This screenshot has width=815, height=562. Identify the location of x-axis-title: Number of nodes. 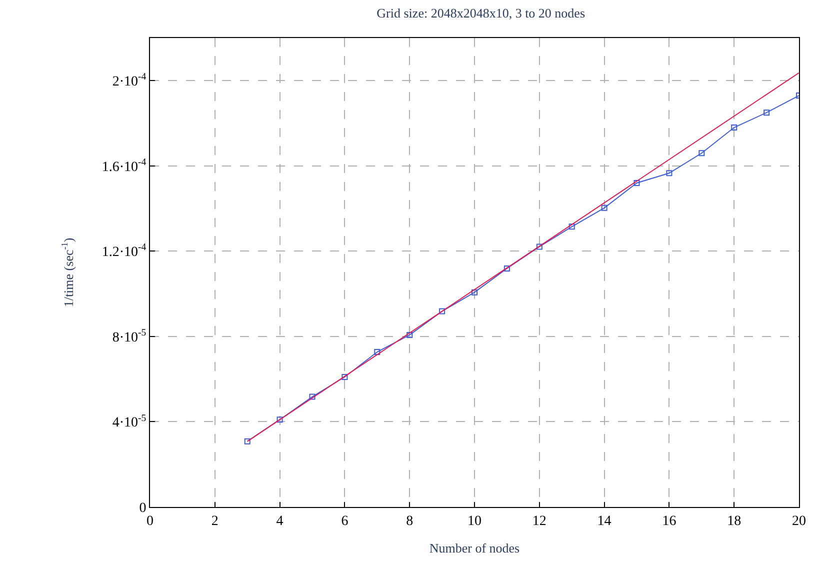
(474, 548).